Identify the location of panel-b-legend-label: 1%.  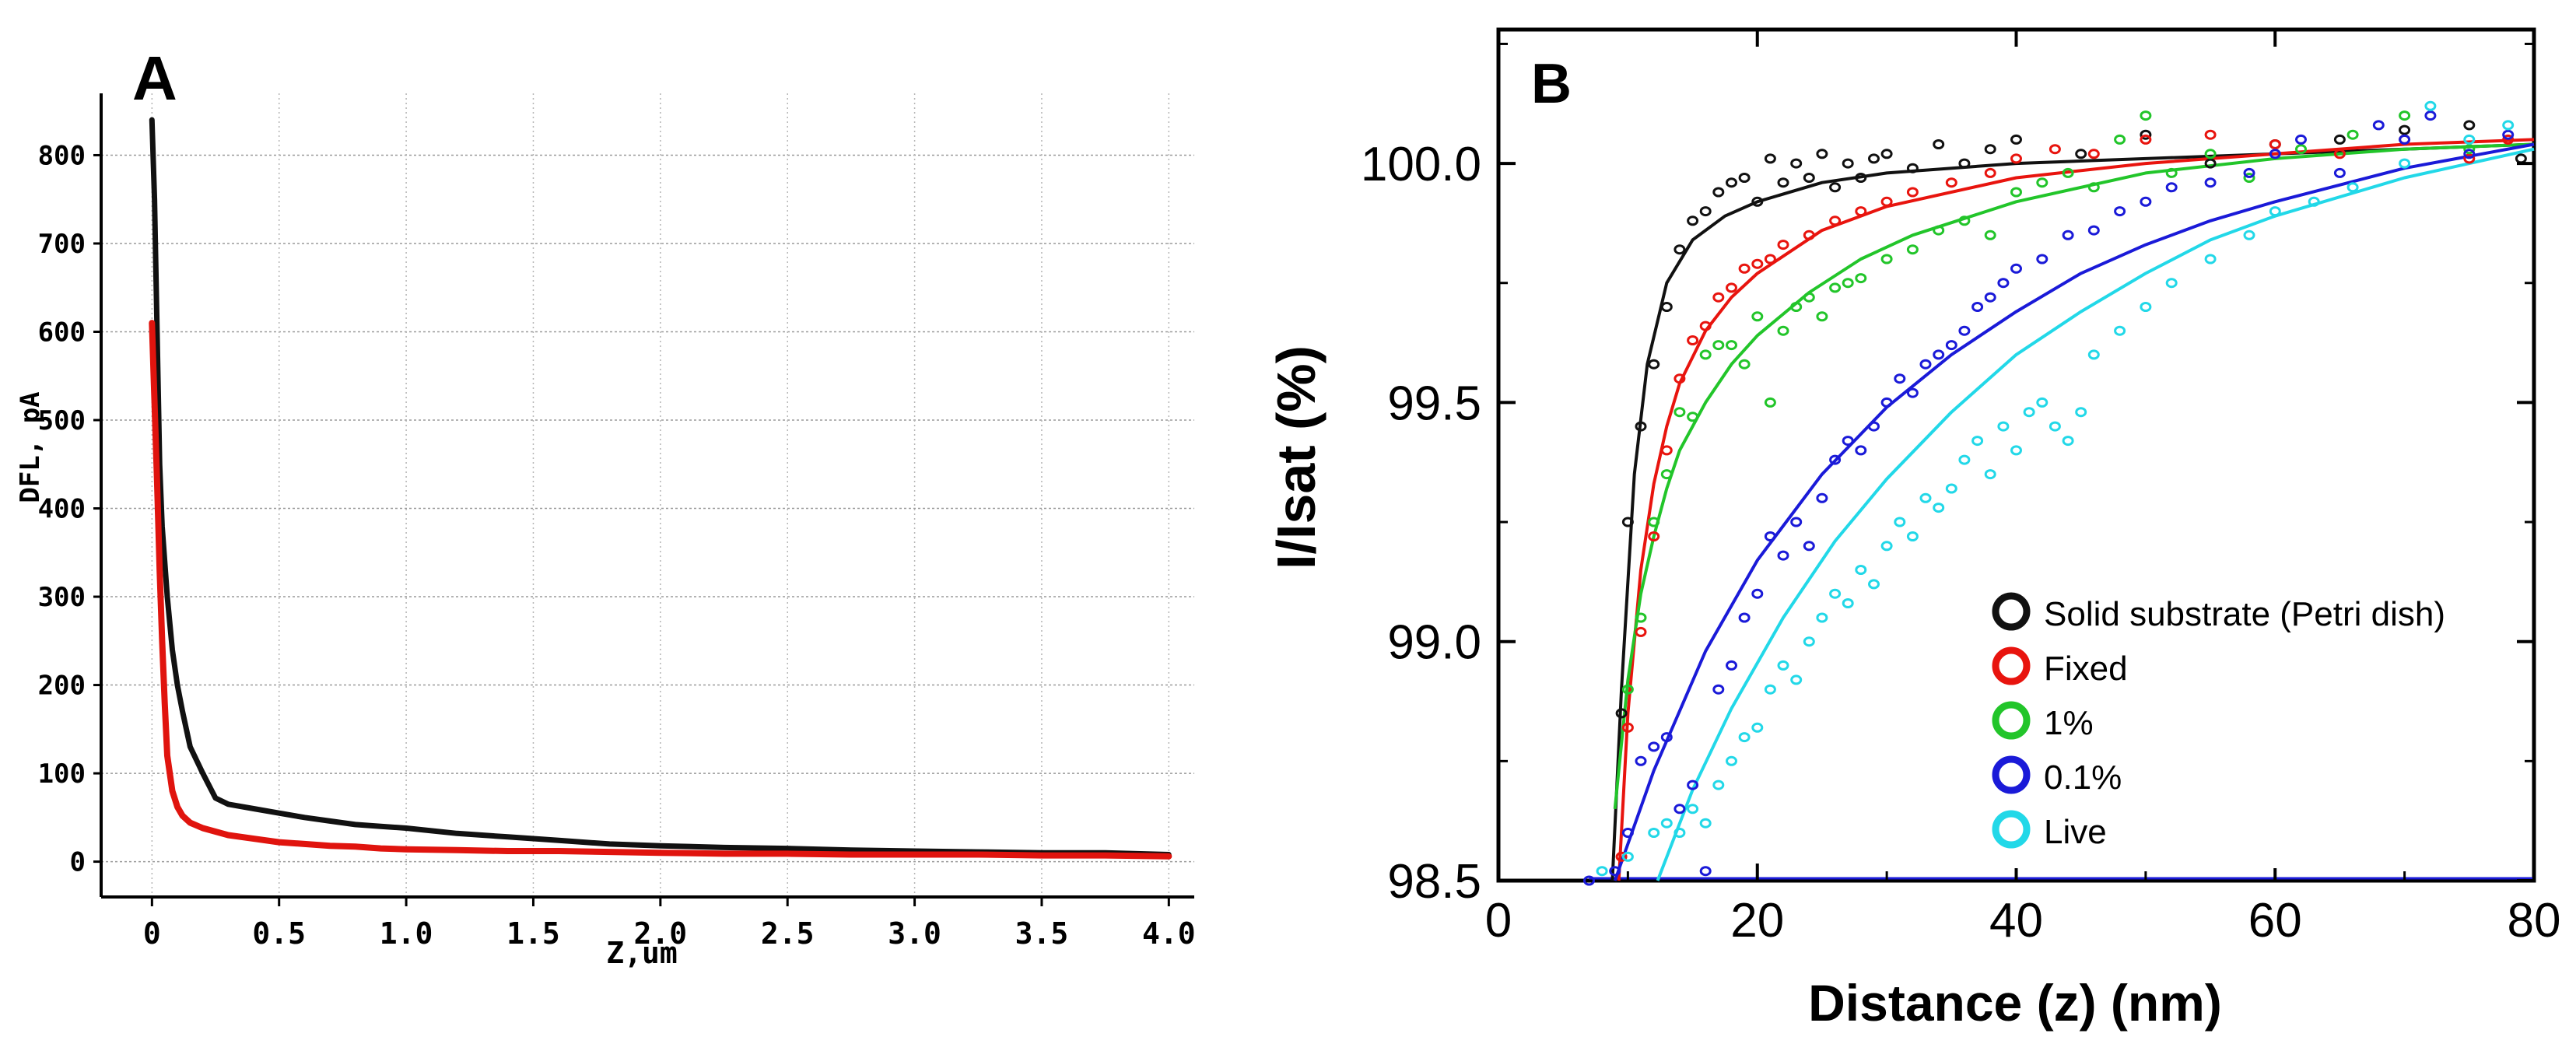
(2069, 723).